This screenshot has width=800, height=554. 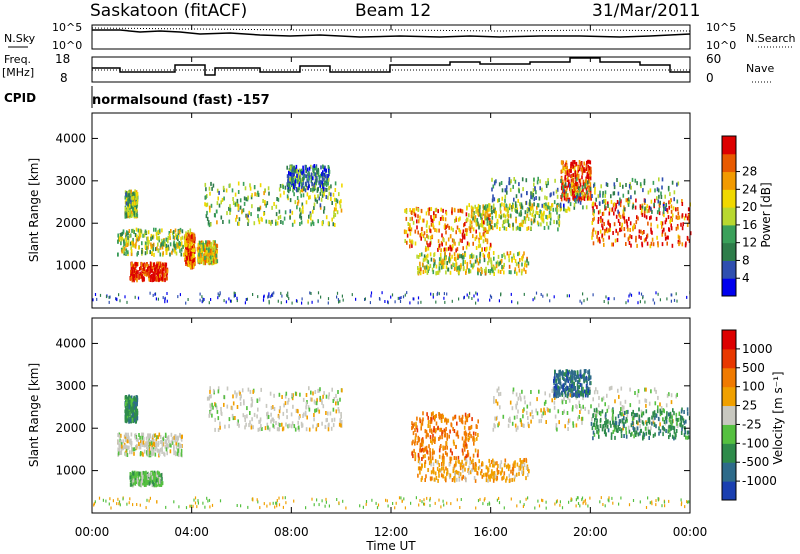 What do you see at coordinates (62, 59) in the screenshot?
I see `freq-left-tick-top: 18` at bounding box center [62, 59].